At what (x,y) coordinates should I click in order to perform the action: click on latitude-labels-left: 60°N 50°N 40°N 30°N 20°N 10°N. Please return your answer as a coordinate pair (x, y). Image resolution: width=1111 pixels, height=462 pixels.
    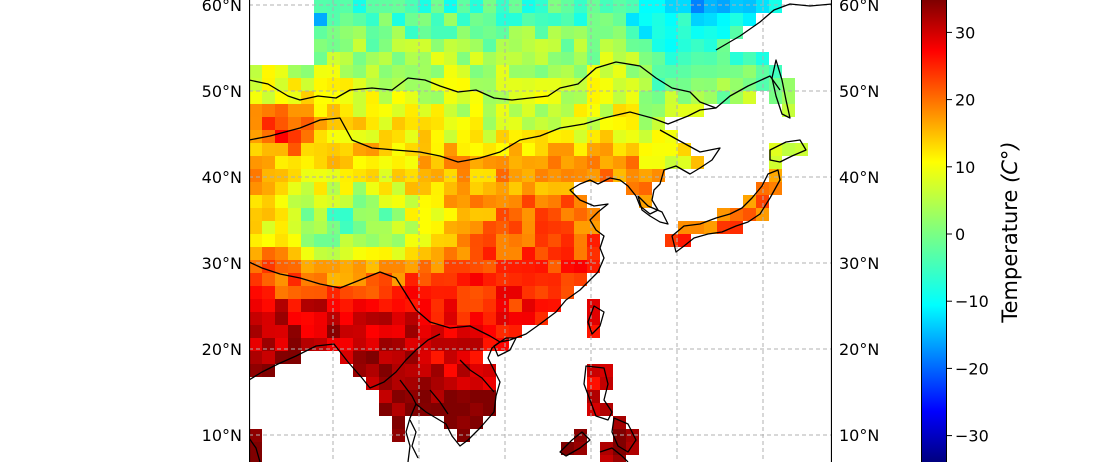
    Looking at the image, I should click on (222, 222).